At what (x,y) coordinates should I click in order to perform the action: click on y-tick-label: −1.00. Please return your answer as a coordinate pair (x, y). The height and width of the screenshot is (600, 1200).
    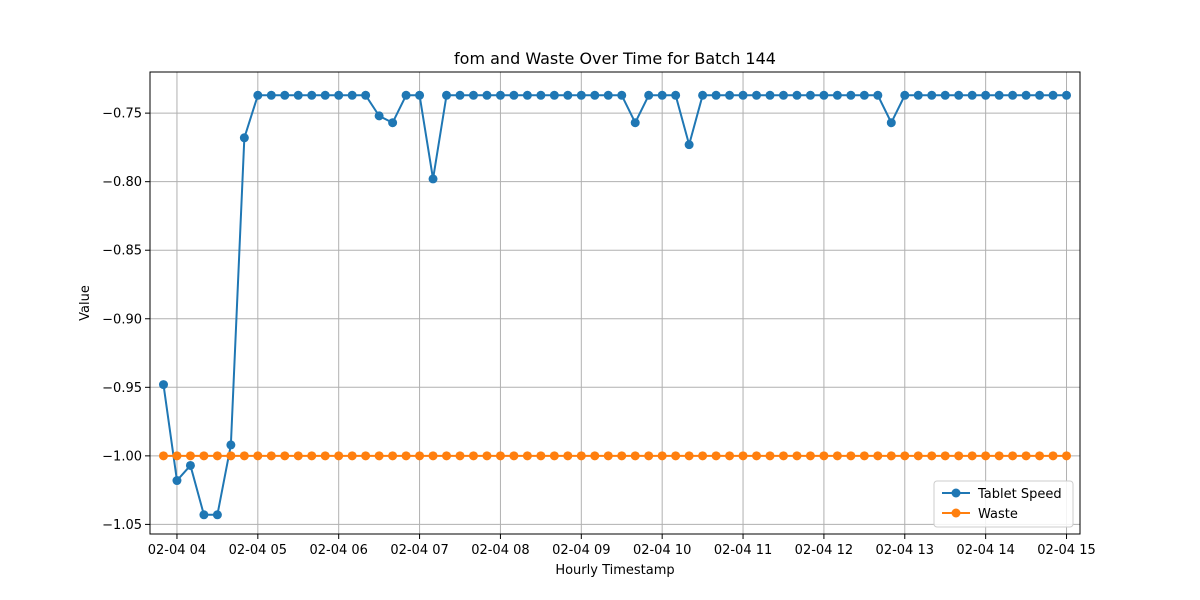
    Looking at the image, I should click on (122, 456).